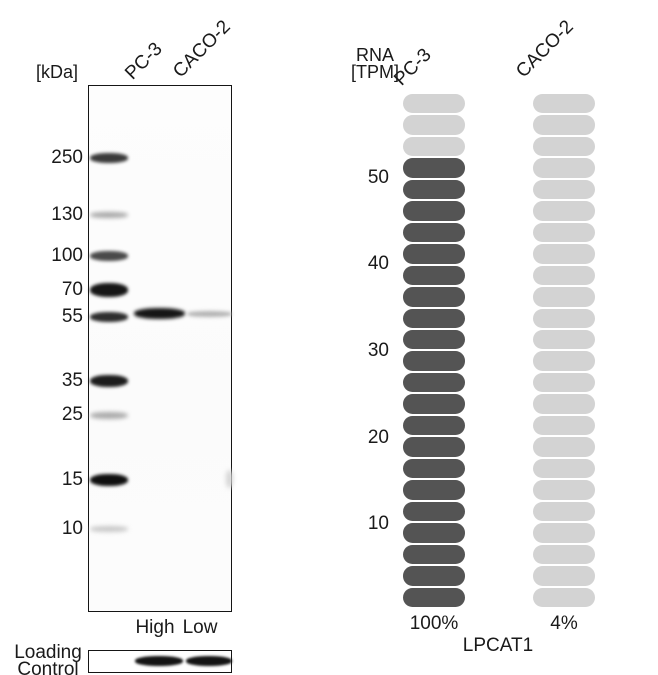 Image resolution: width=658 pixels, height=675 pixels. Describe the element at coordinates (56, 72) in the screenshot. I see `kda-axis-label: [kDa]` at that location.